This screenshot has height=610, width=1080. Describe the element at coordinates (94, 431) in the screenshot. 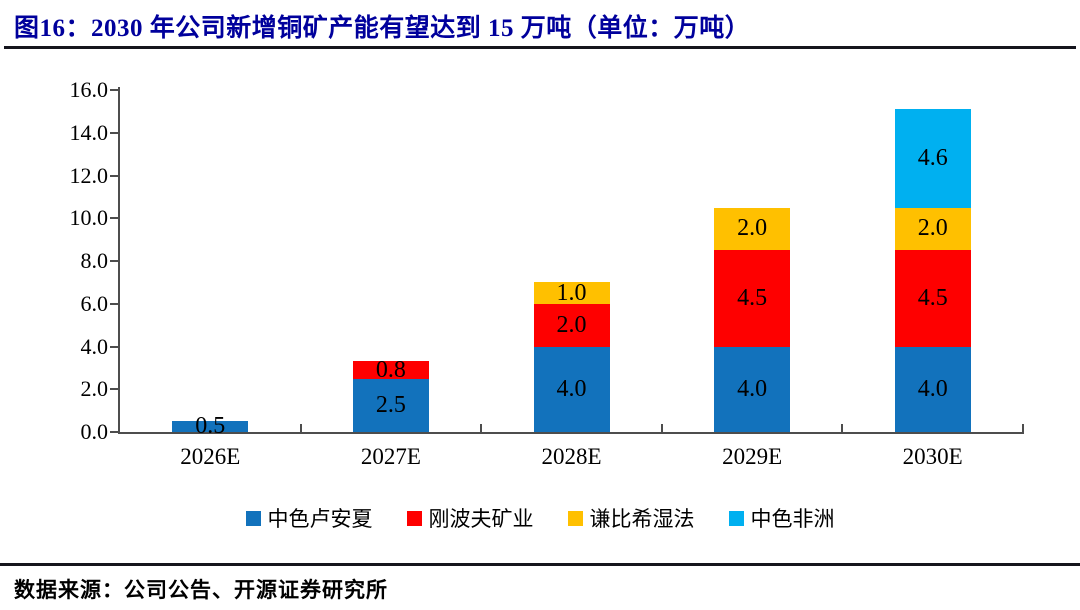

I see `y-tick-label: 0.0` at that location.